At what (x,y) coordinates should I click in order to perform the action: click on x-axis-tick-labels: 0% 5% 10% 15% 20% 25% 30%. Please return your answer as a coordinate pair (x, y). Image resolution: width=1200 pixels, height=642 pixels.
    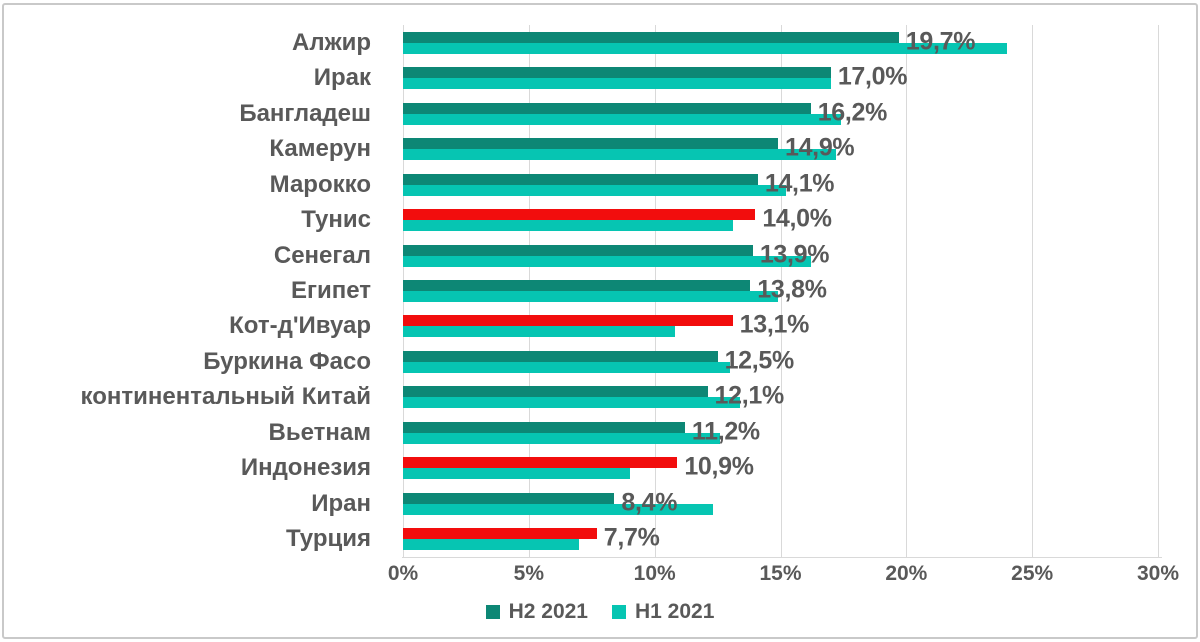
    Looking at the image, I should click on (783, 575).